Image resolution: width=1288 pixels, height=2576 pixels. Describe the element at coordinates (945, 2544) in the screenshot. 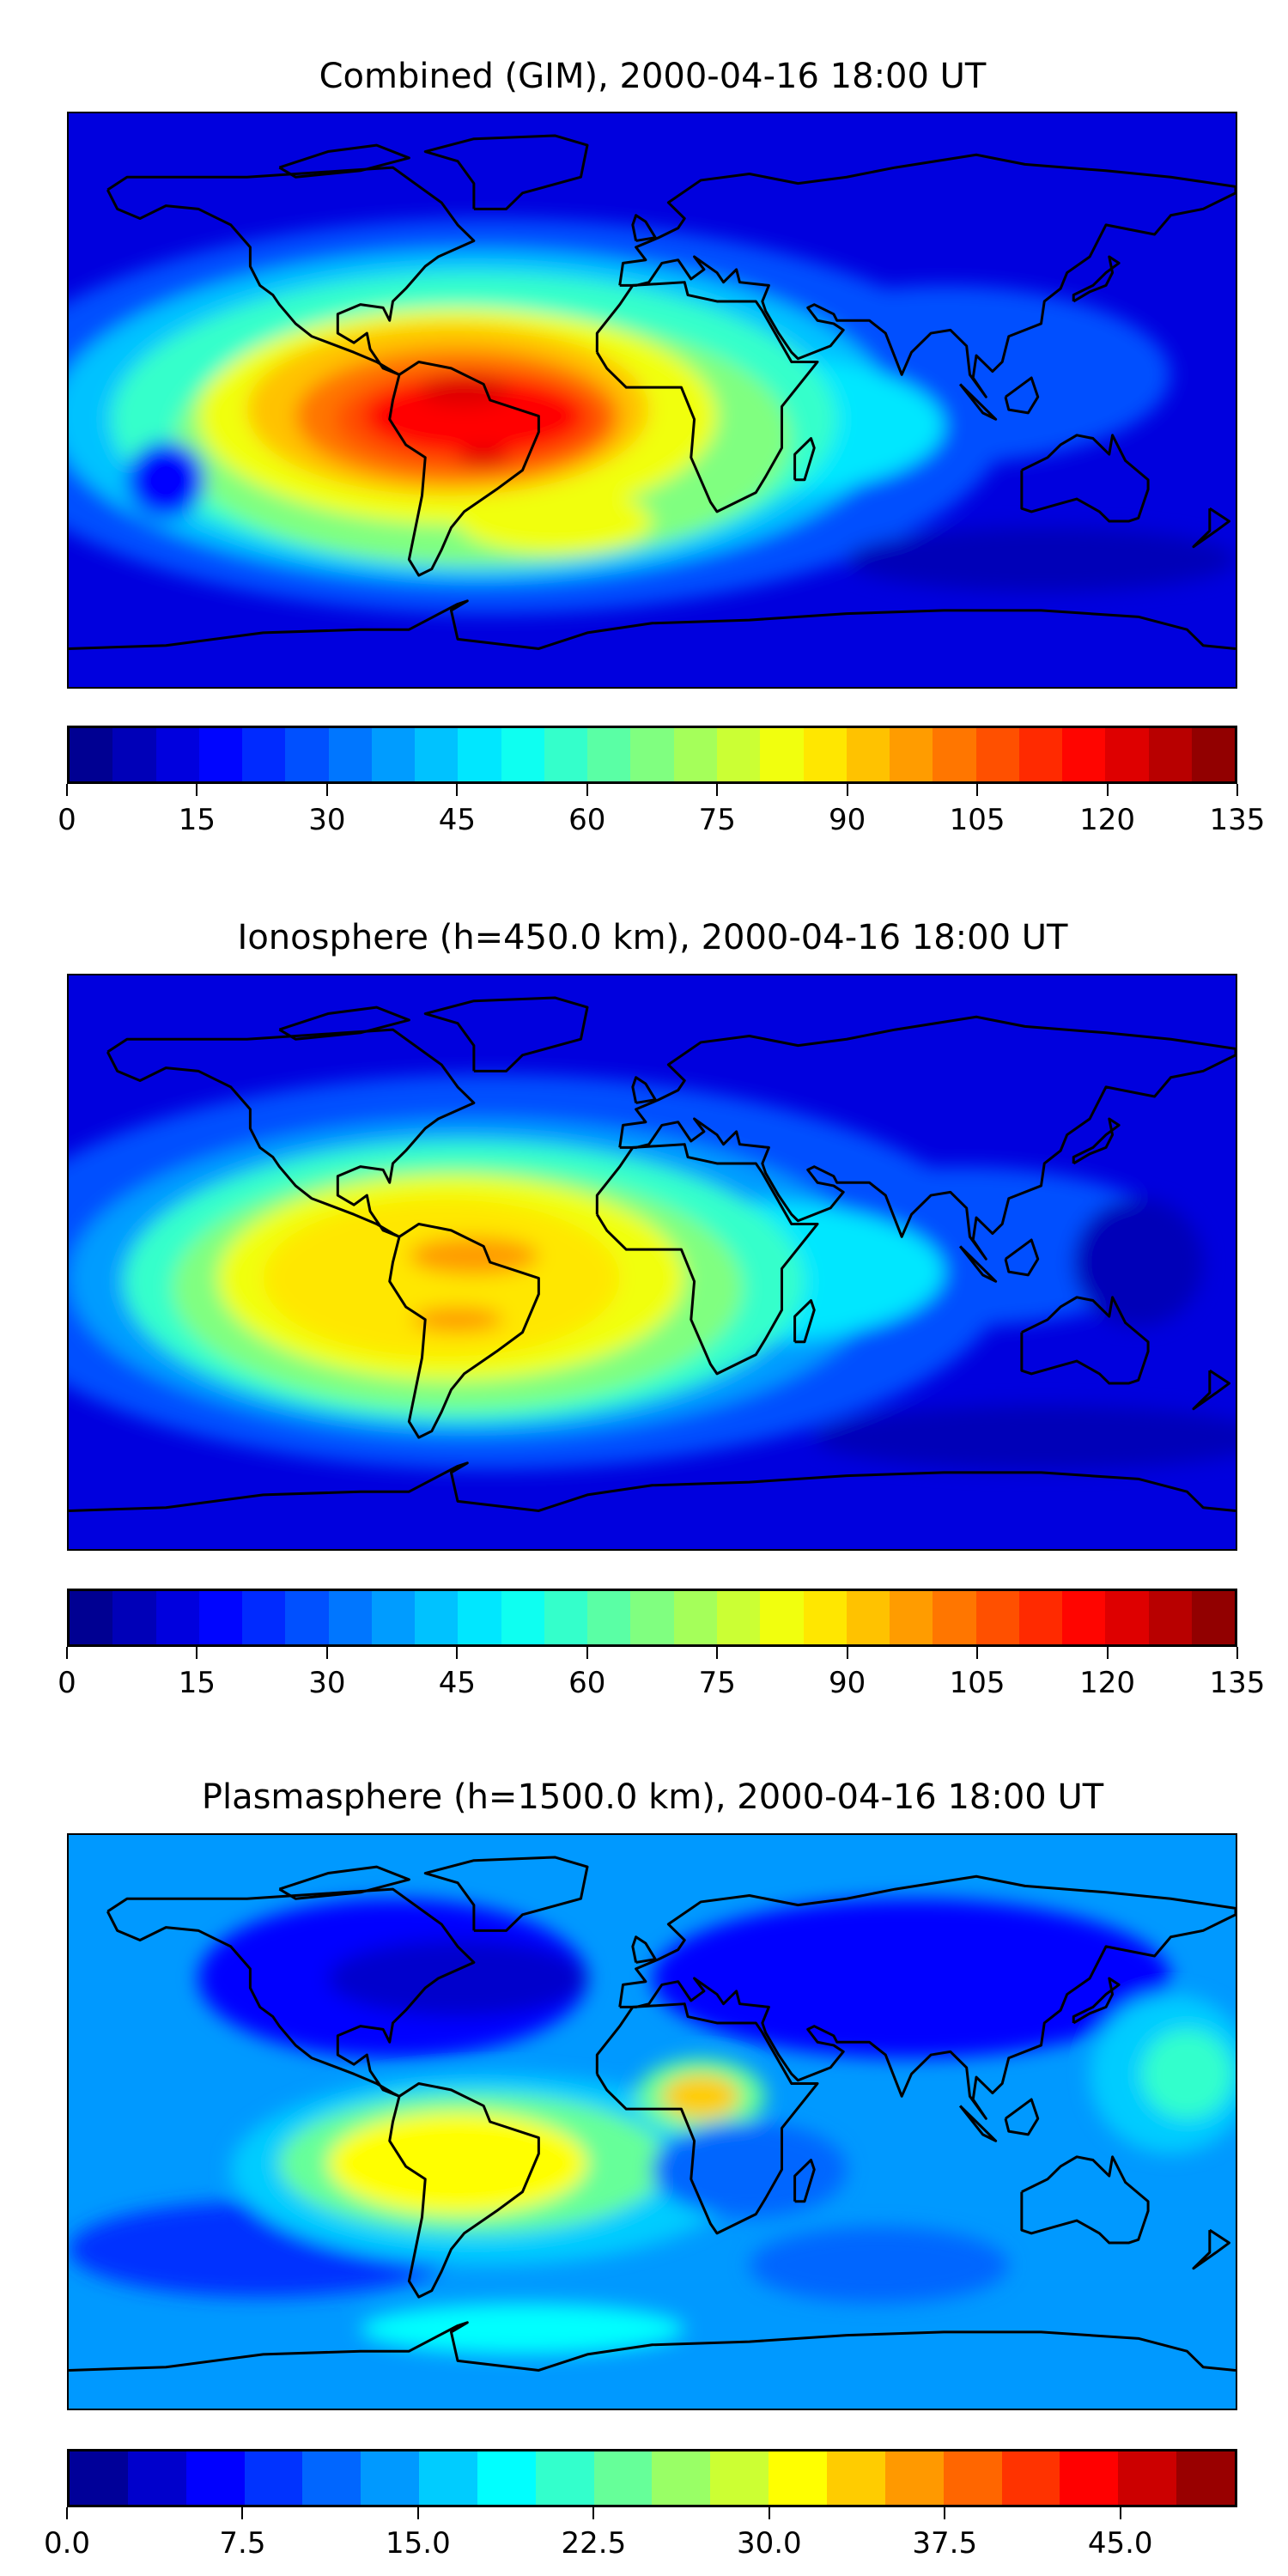

I see `colorbar-tick-label: 37.5` at that location.